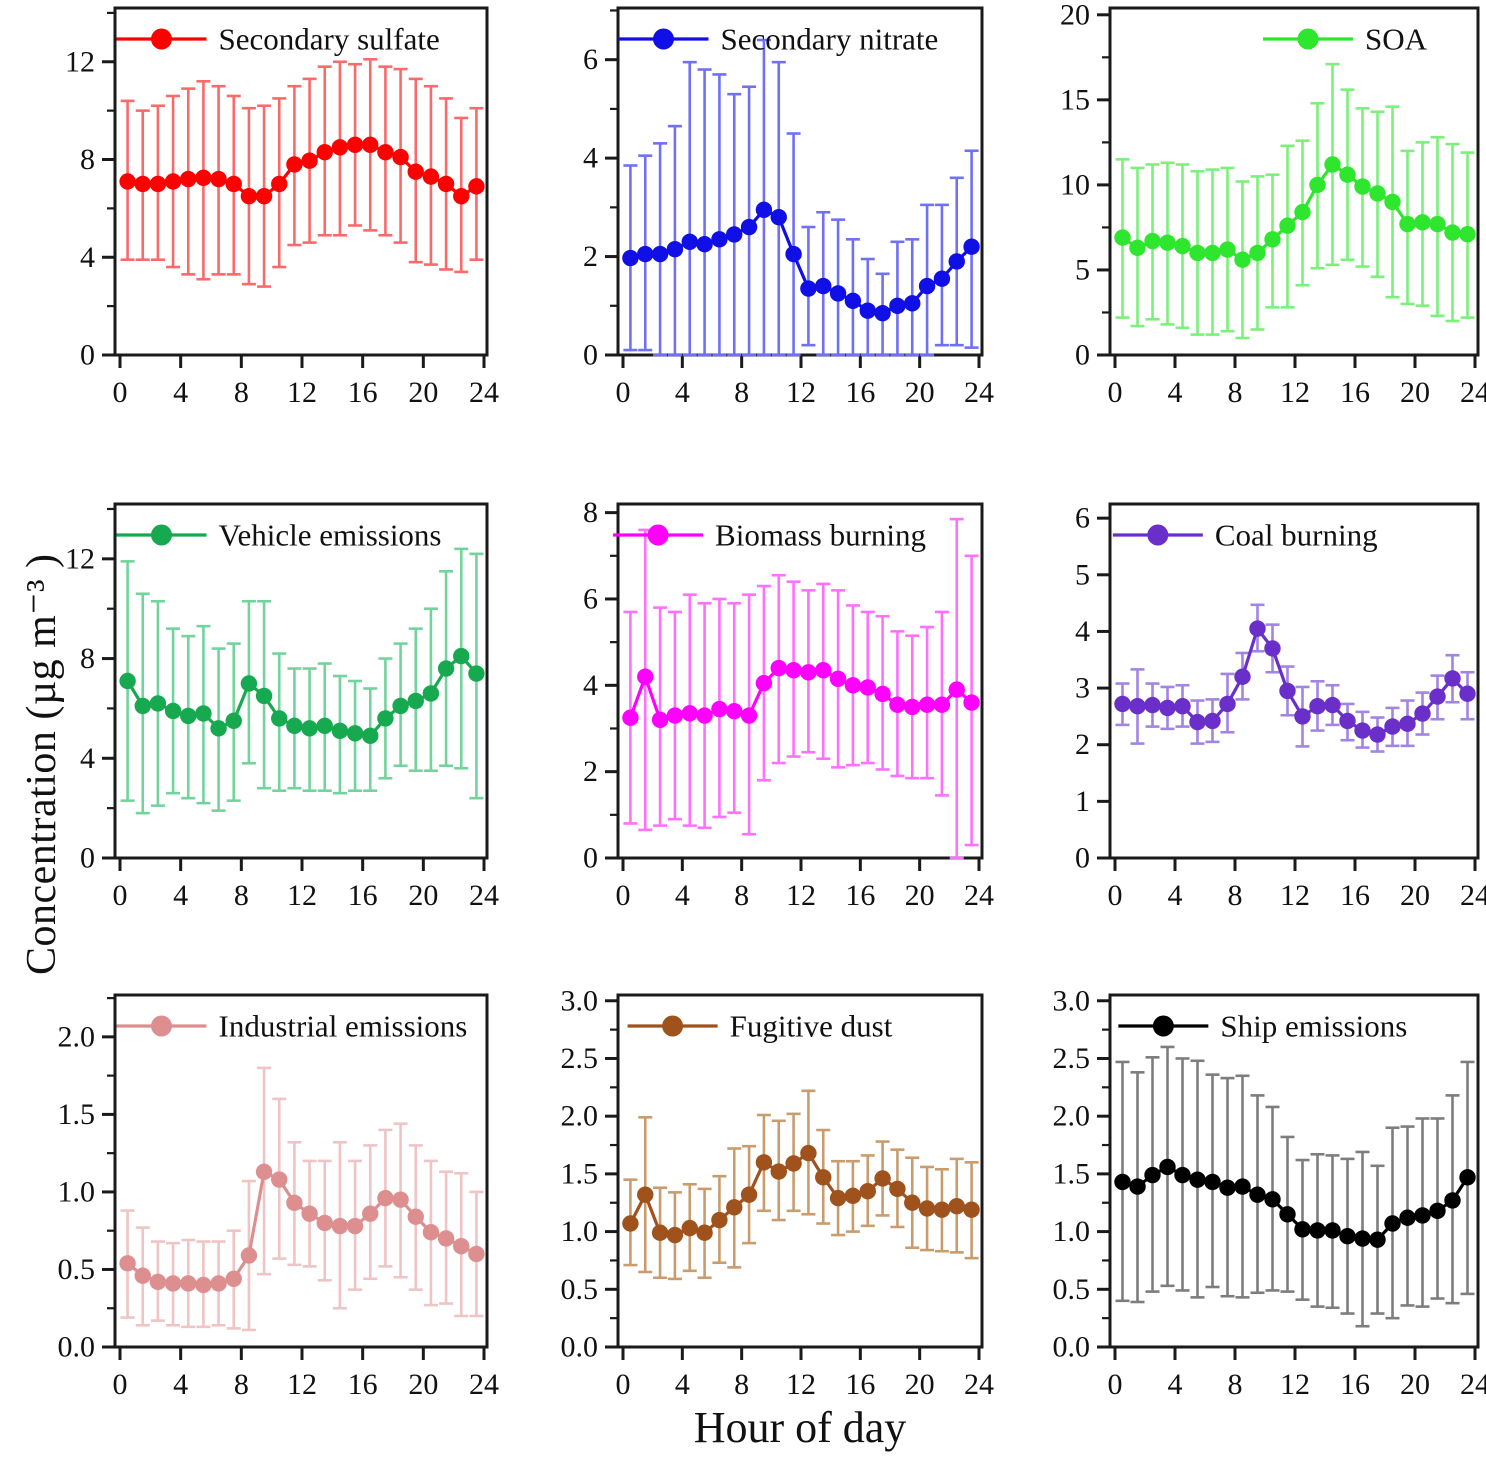  What do you see at coordinates (580, 1231) in the screenshot?
I see `y-tick-label: 1.0` at bounding box center [580, 1231].